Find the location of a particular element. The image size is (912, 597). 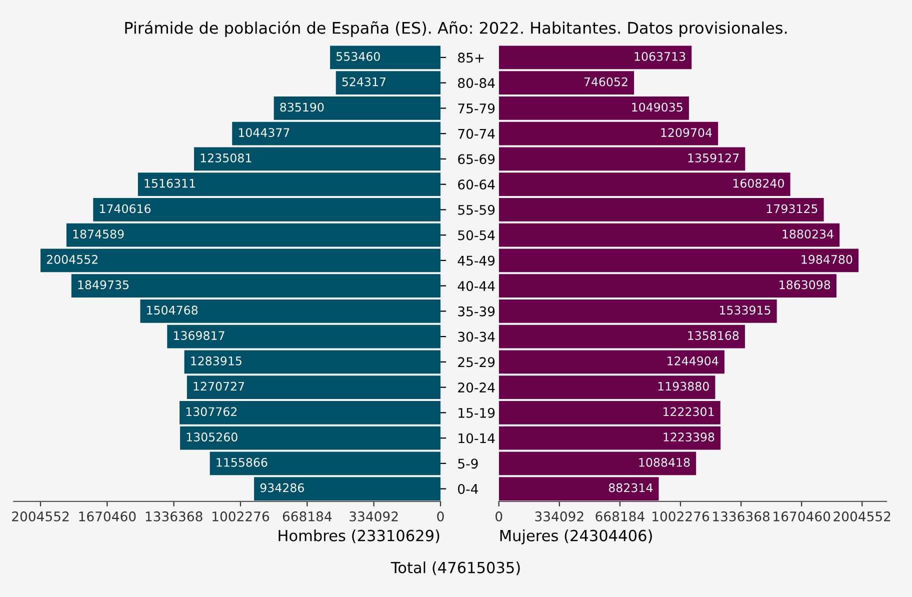

data-label: 1155866 is located at coordinates (242, 462).